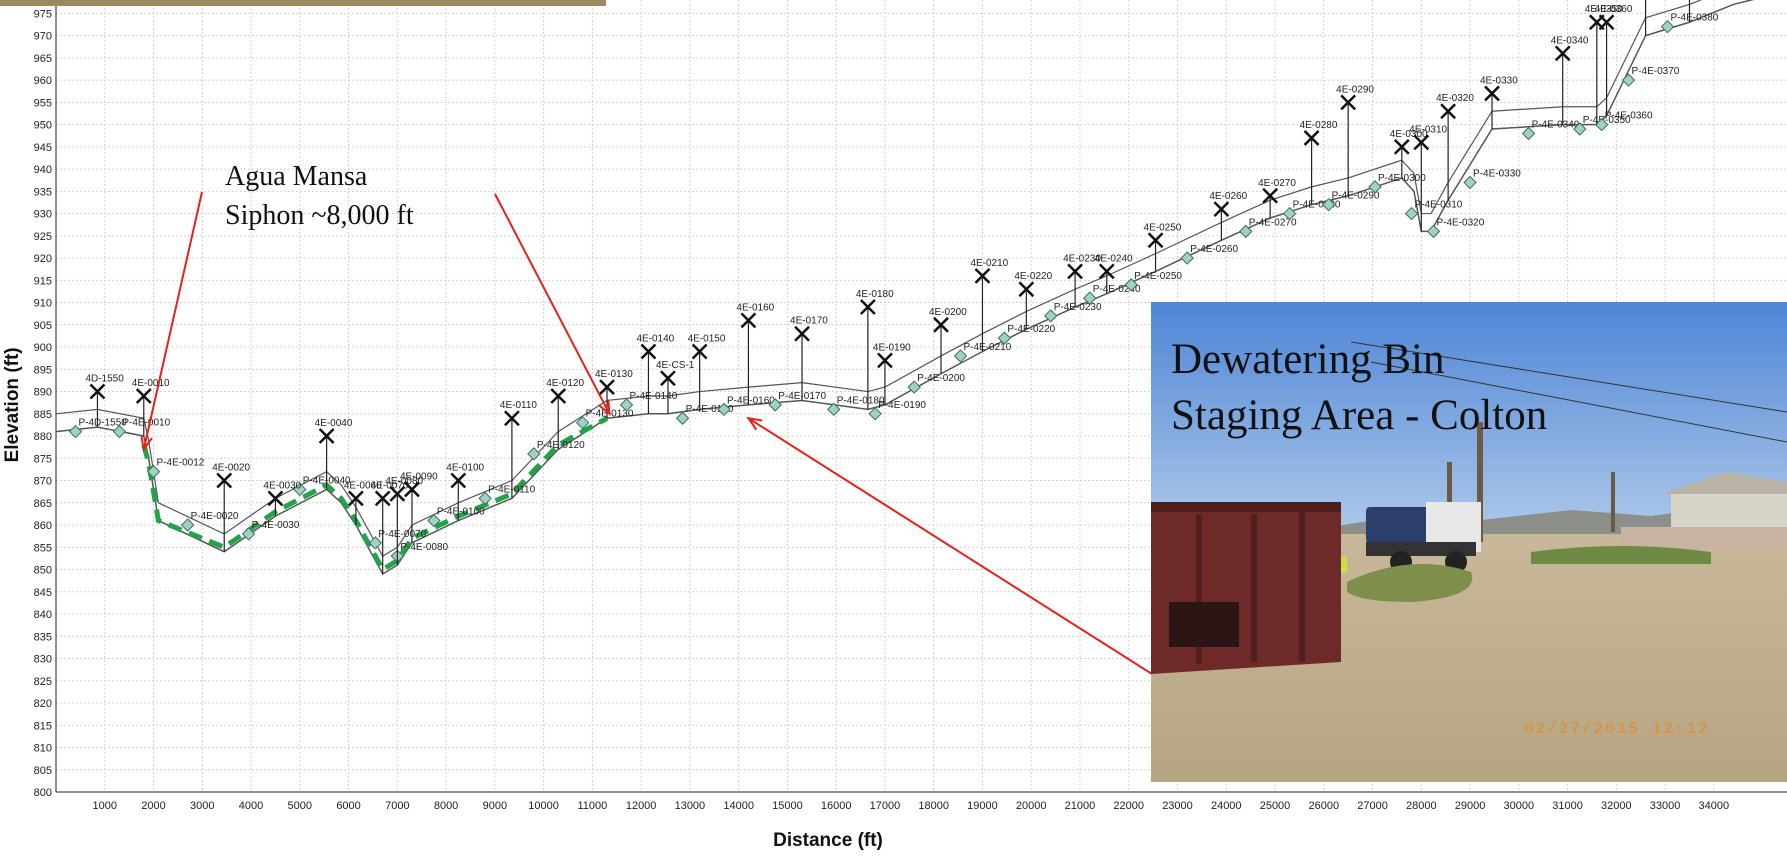 The image size is (1787, 856). What do you see at coordinates (402, 534) in the screenshot?
I see `pipe-label: P-4E-0070` at bounding box center [402, 534].